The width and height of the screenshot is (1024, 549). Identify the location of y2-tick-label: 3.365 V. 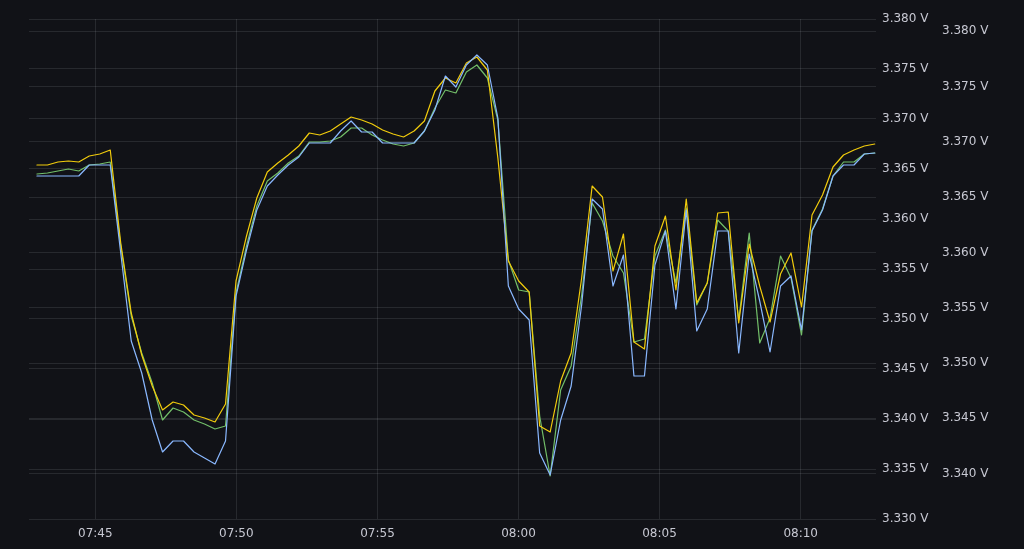
(966, 196).